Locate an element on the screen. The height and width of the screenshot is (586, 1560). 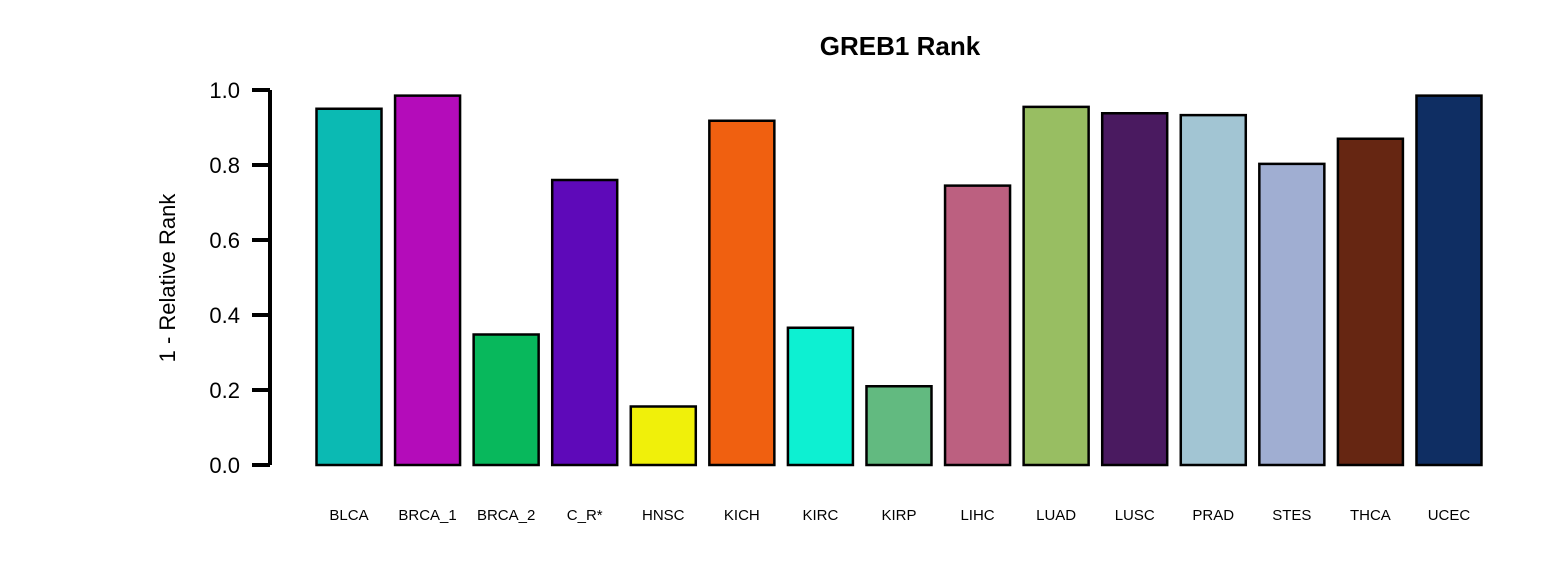
x-tick-label: KICH is located at coordinates (742, 515).